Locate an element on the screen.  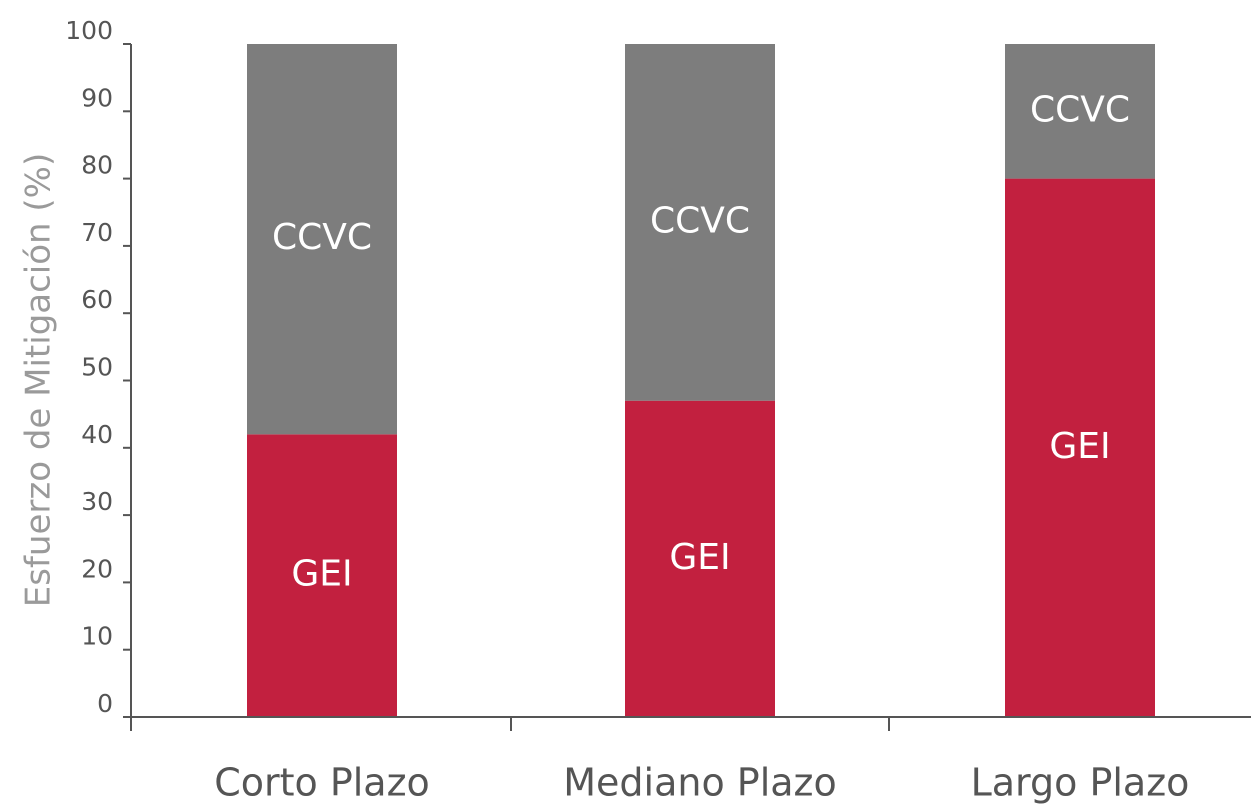
y-tick-label: 100 is located at coordinates (89, 30).